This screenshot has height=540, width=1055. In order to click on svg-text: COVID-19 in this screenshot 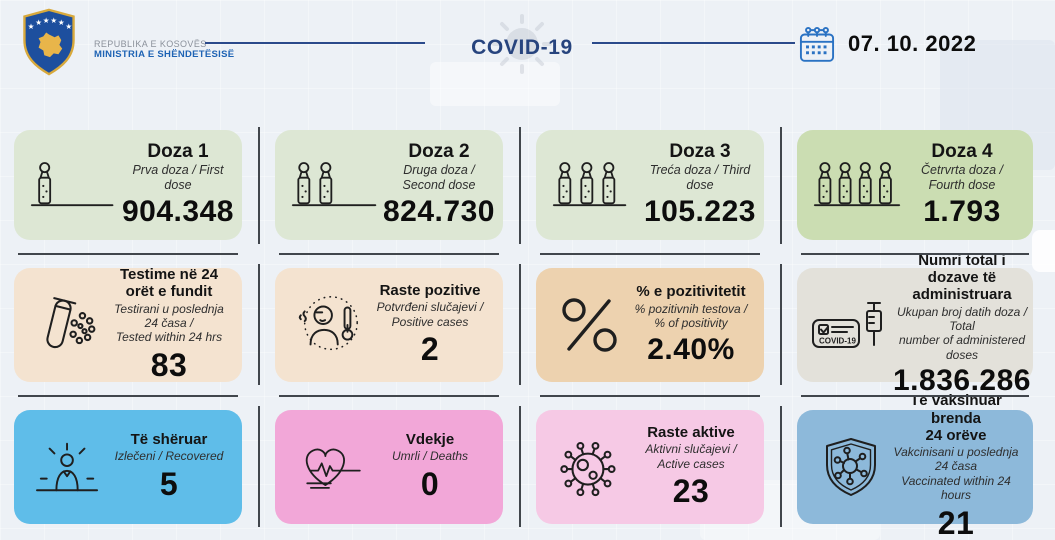, I will do `click(837, 341)`.